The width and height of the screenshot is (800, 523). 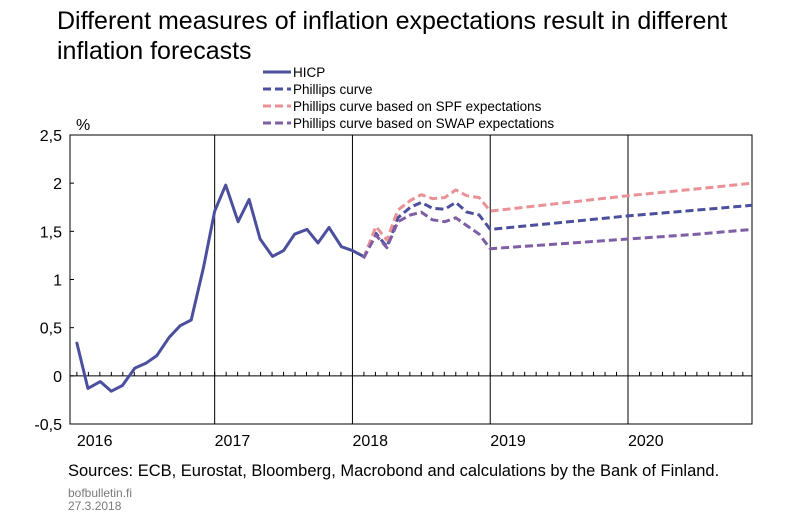 I want to click on legend-label: Phillips curve based on SPF expectations, so click(x=417, y=106).